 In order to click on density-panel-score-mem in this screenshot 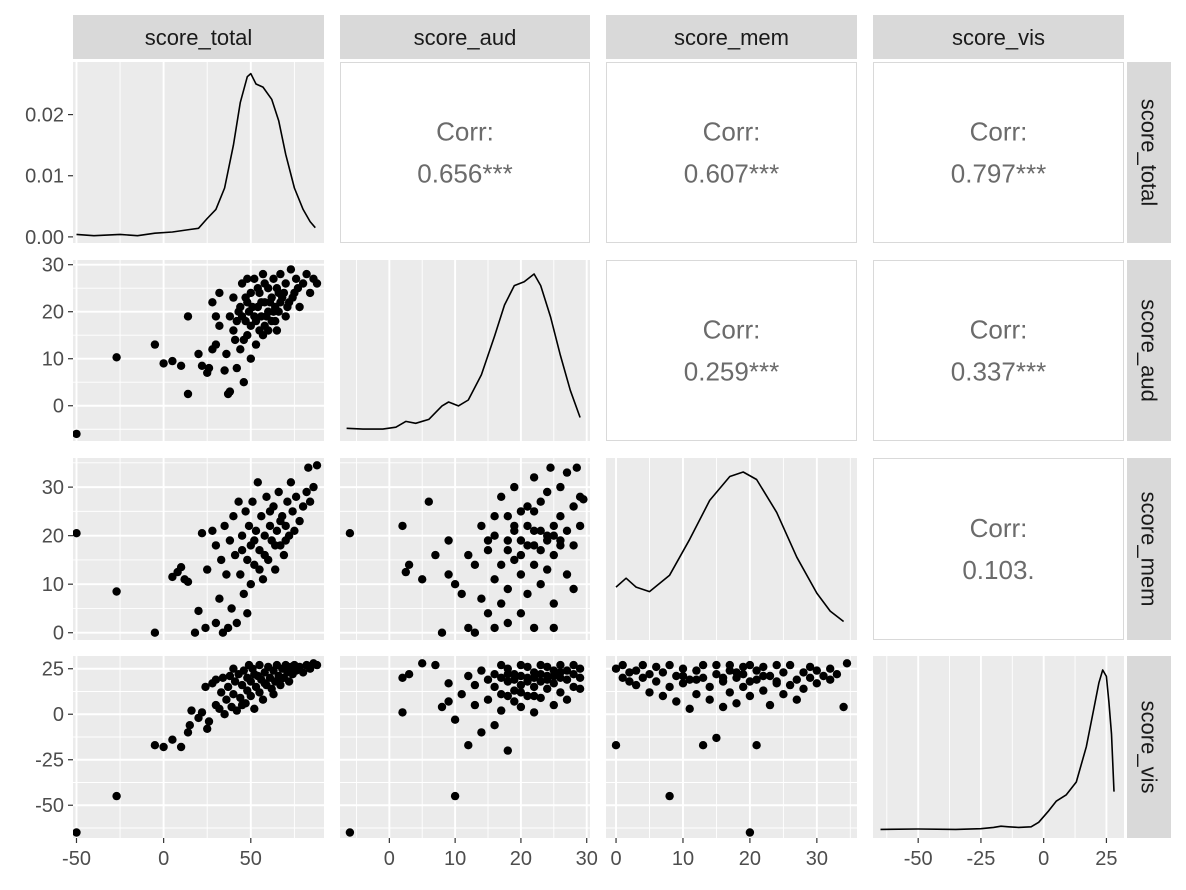, I will do `click(731, 549)`.